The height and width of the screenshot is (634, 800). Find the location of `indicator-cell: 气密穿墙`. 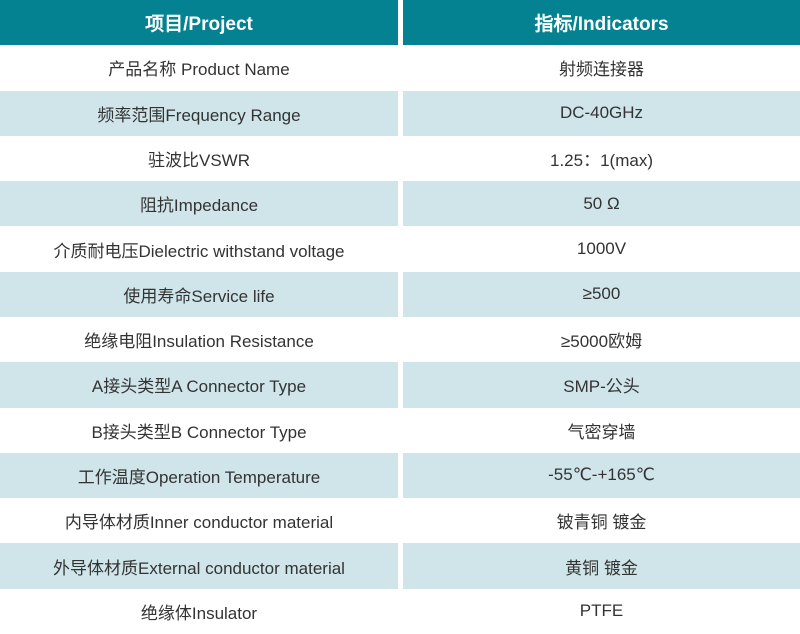

indicator-cell: 气密穿墙 is located at coordinates (601, 430).